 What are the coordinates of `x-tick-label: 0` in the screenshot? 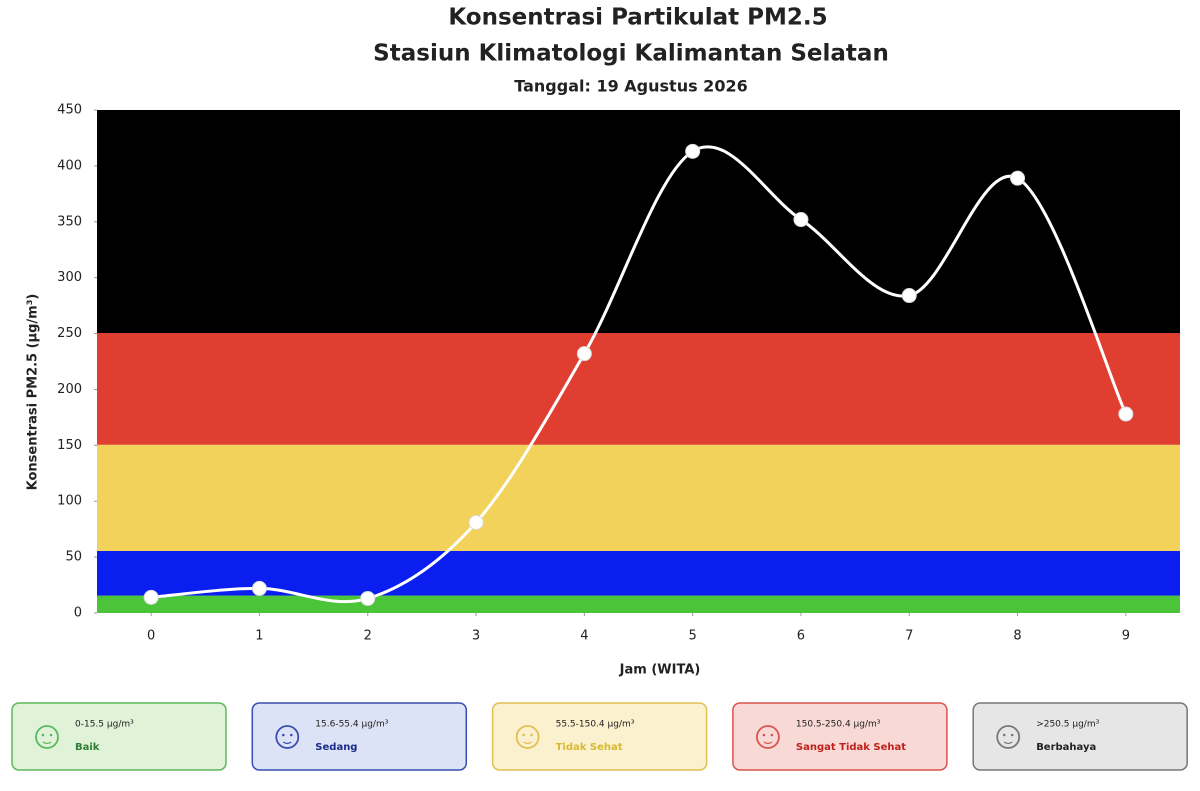 It's located at (151, 636).